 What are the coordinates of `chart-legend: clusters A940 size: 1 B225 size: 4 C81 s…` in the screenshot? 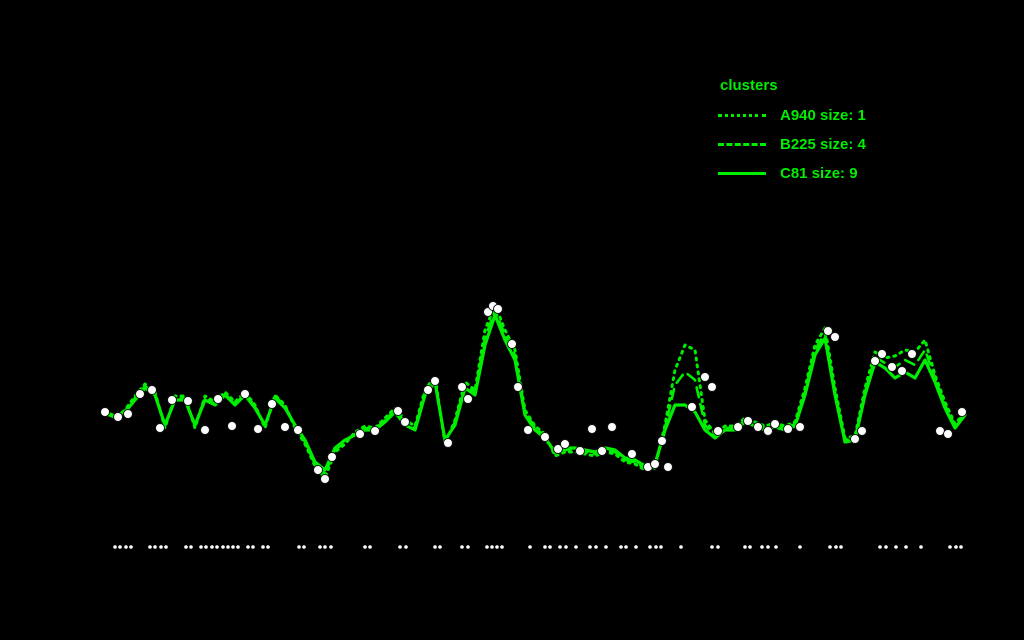 It's located at (792, 136).